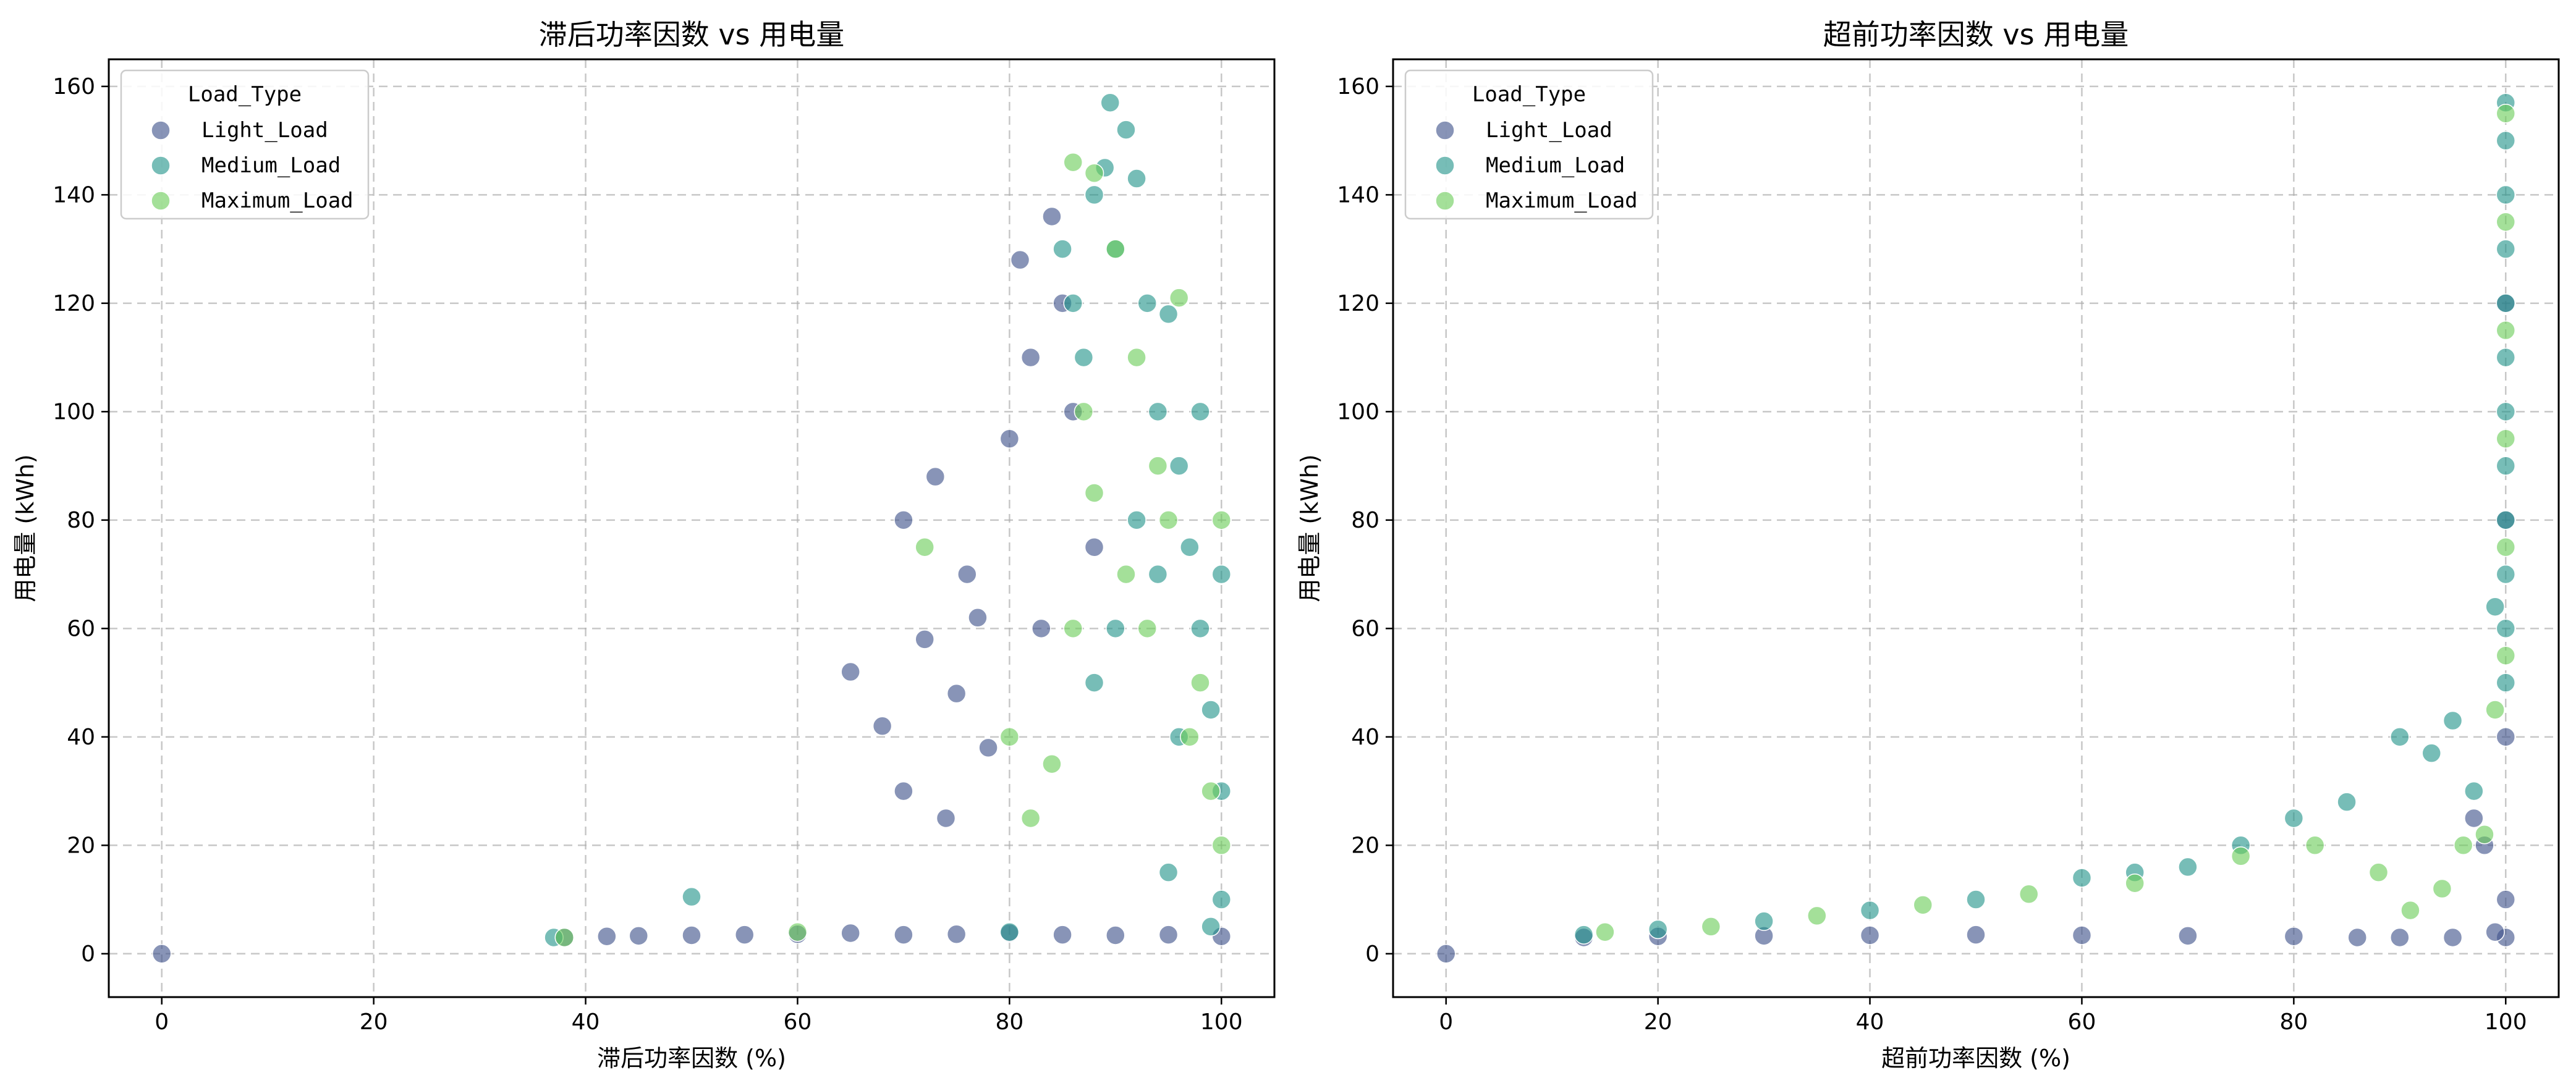  Describe the element at coordinates (586, 1022) in the screenshot. I see `x-tick-label: 40` at that location.